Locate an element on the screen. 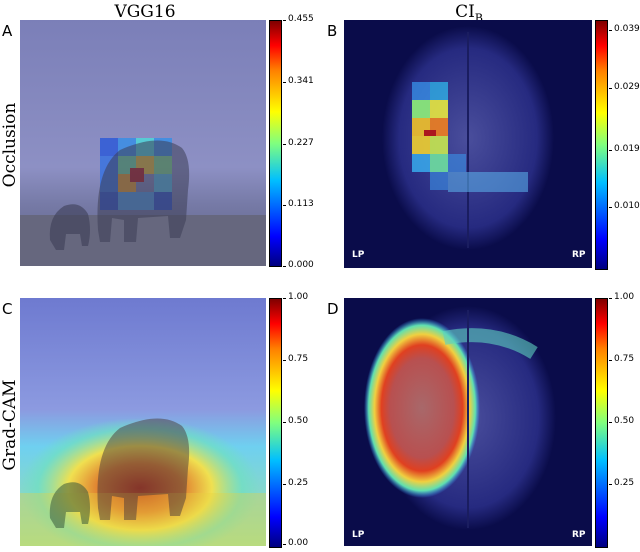 This screenshot has width=640, height=552. column-title-ci-b: CIB is located at coordinates (469, 13).